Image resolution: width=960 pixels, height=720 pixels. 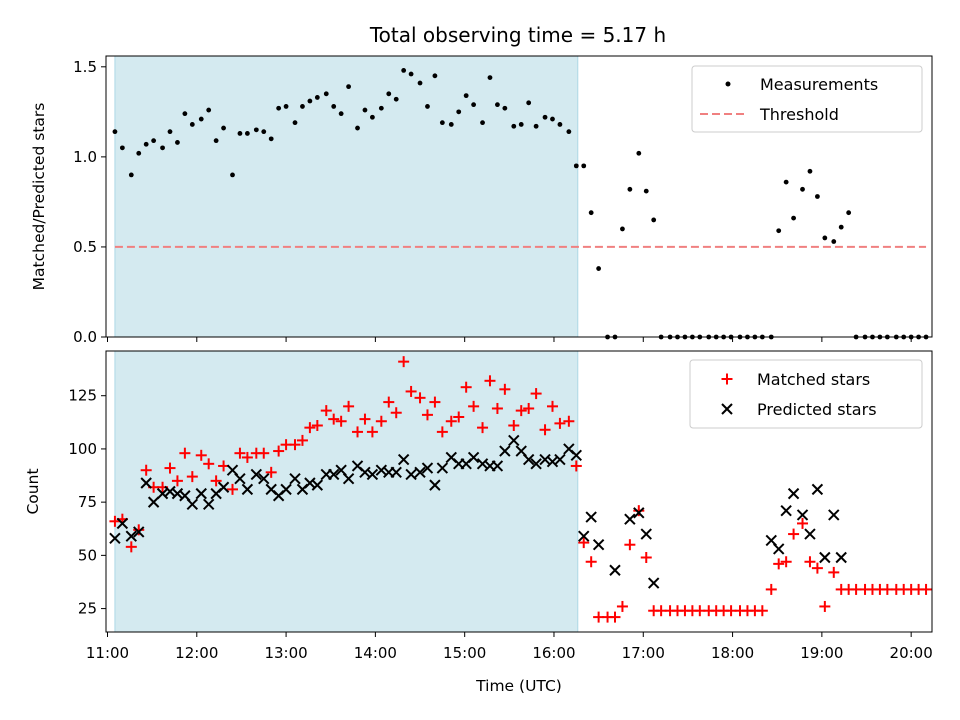 What do you see at coordinates (911, 653) in the screenshot?
I see `x-tick-label: 20:00` at bounding box center [911, 653].